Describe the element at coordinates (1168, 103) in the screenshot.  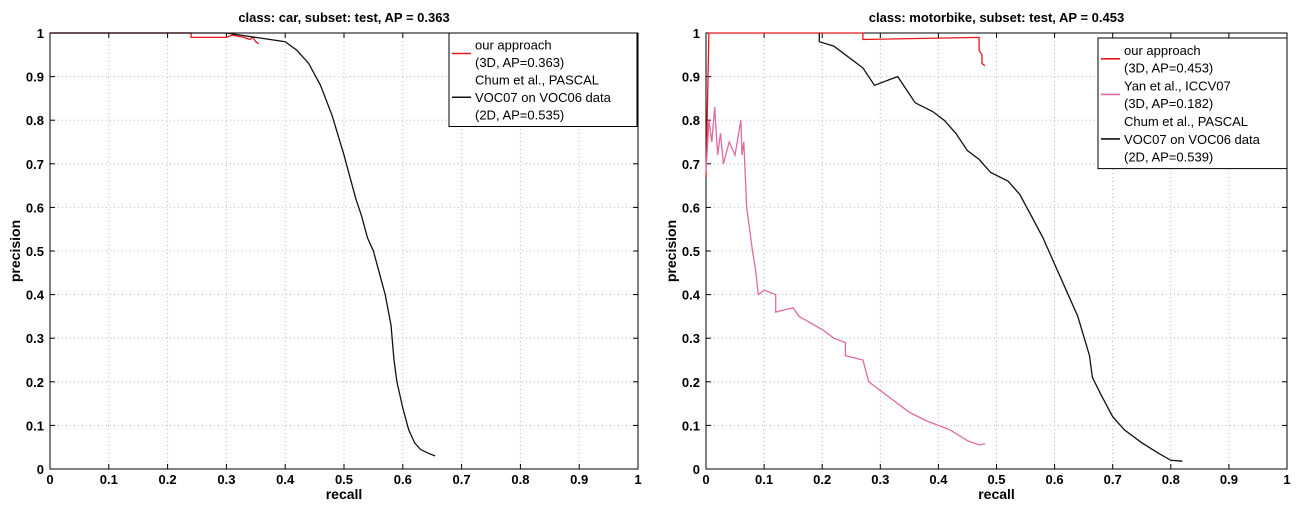
I see `legend-label: (3D, AP=0.182)` at that location.